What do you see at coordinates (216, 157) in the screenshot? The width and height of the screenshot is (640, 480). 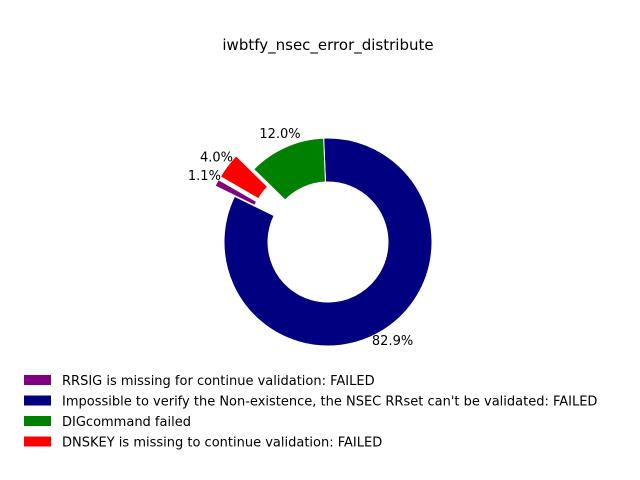 I see `slice-percent-label: 4.0%` at bounding box center [216, 157].